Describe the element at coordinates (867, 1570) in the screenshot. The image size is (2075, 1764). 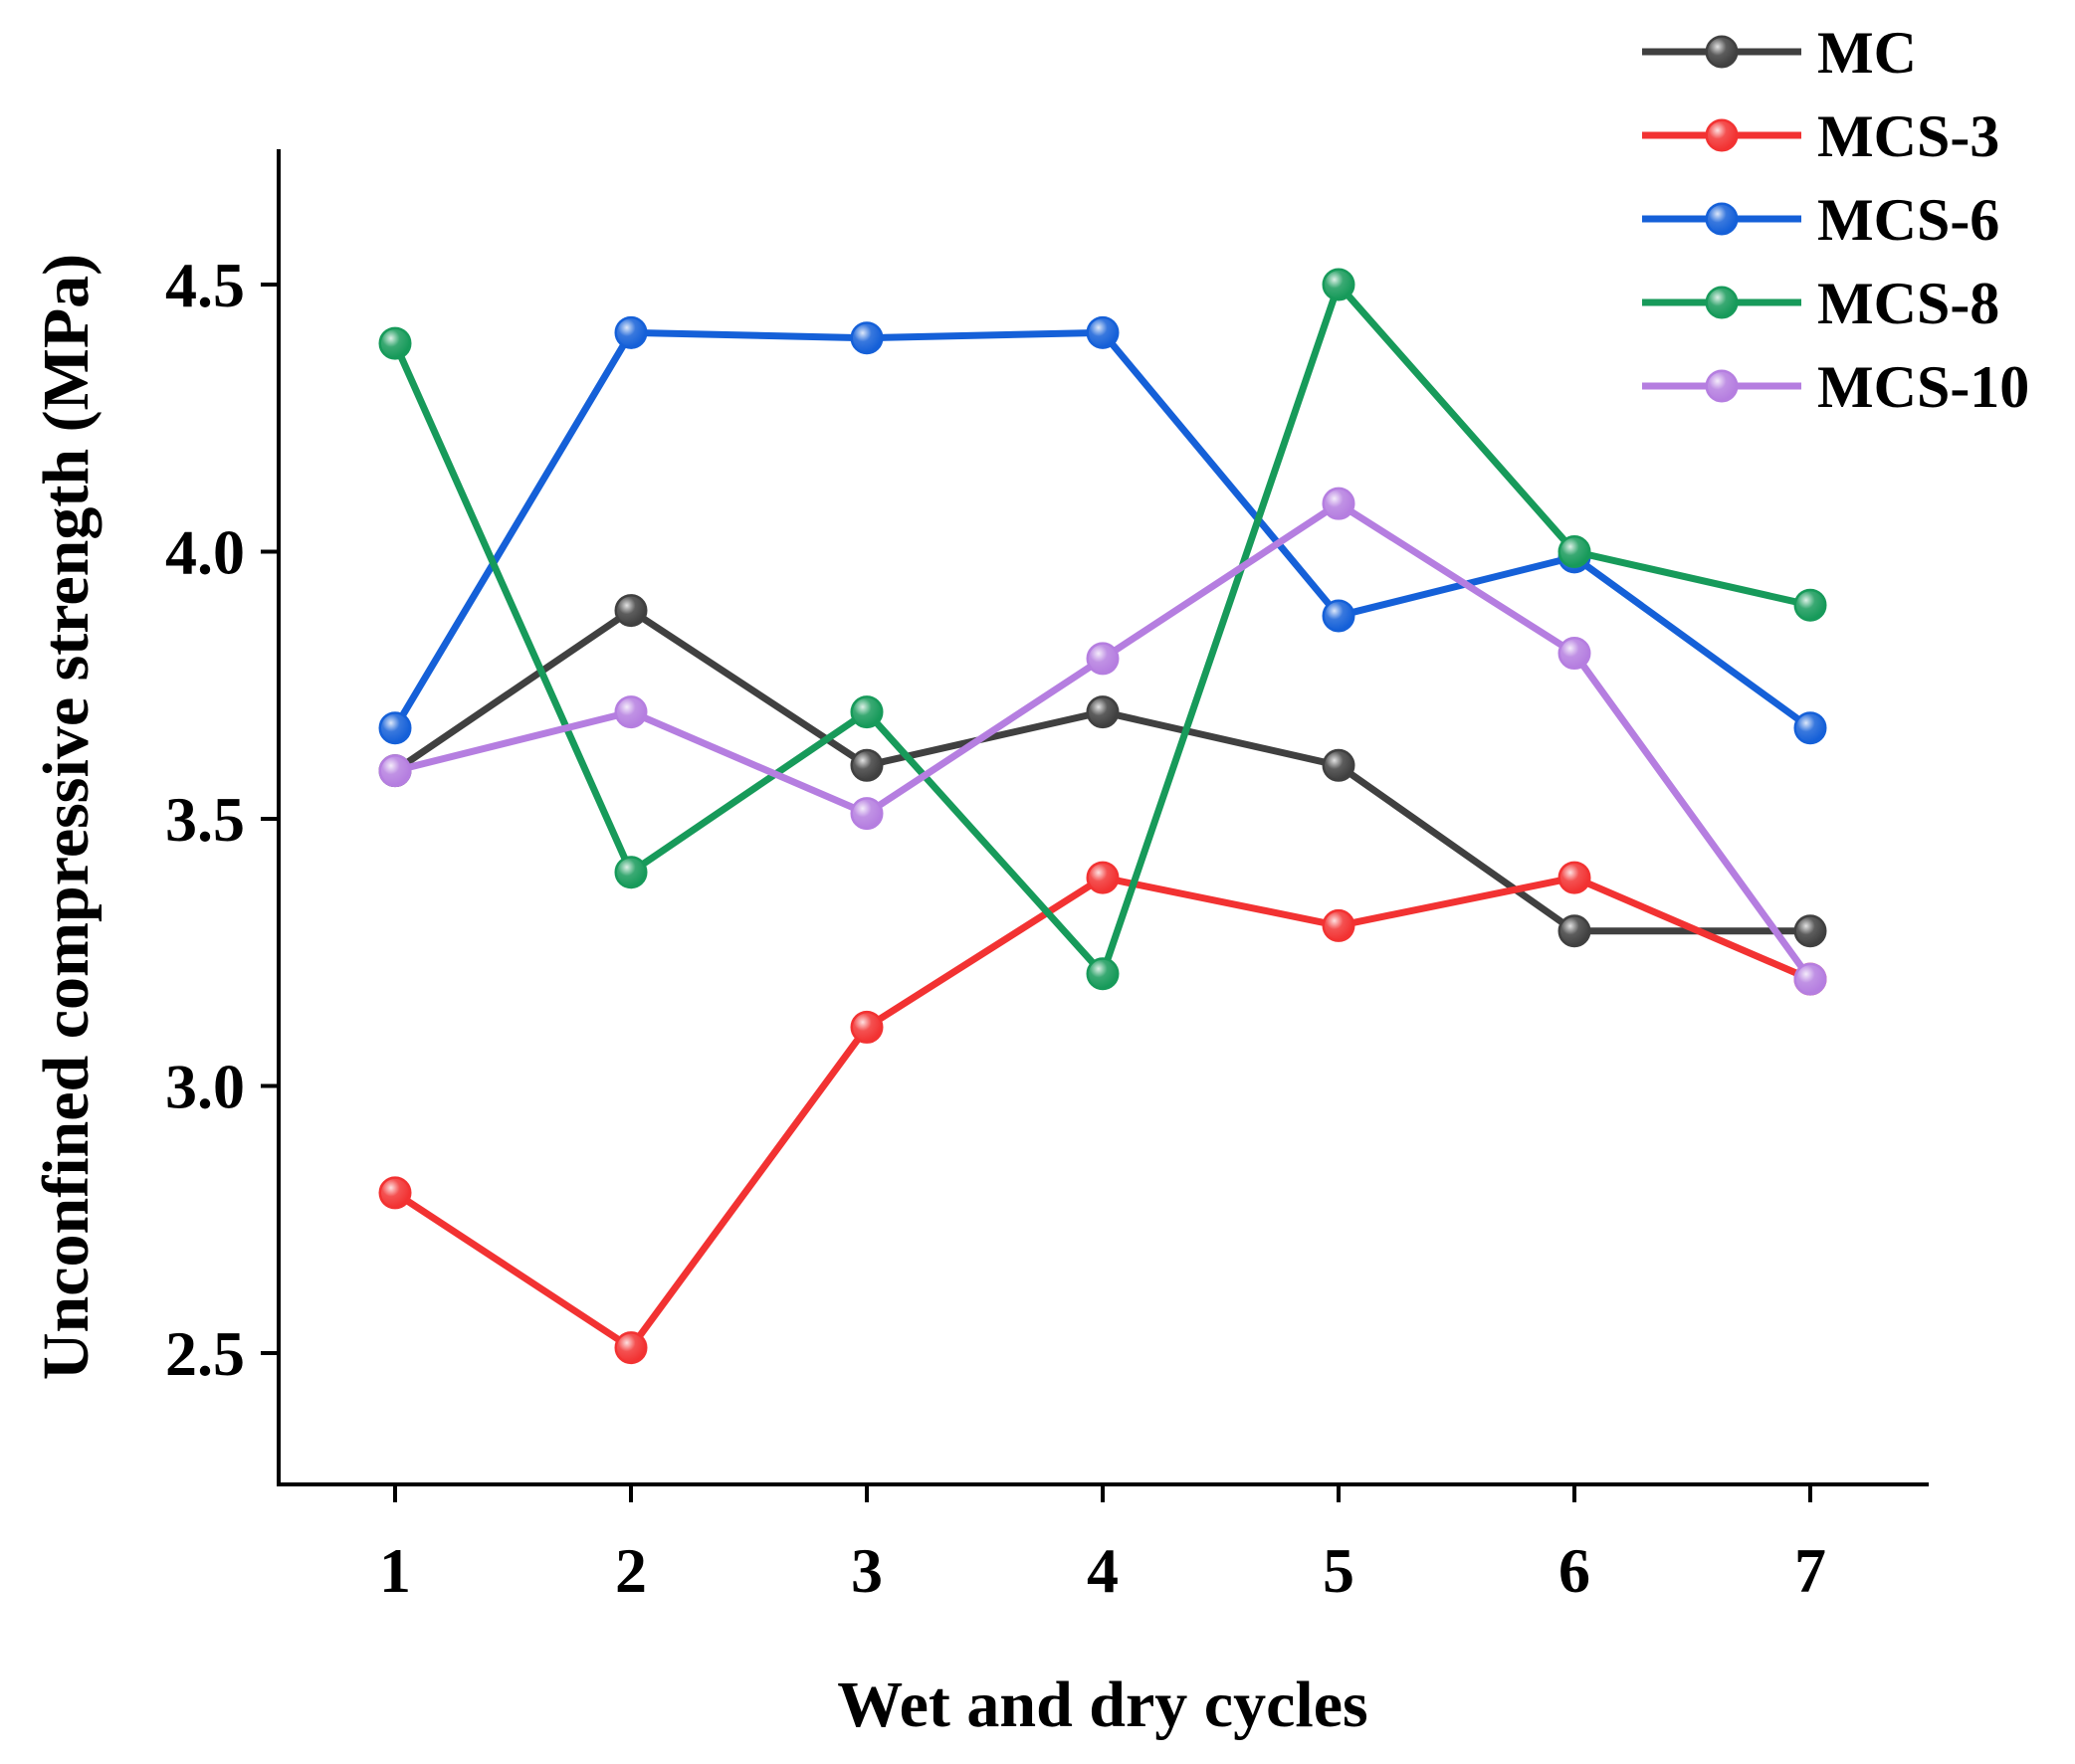
I see `x-tick-label-2: 3` at that location.